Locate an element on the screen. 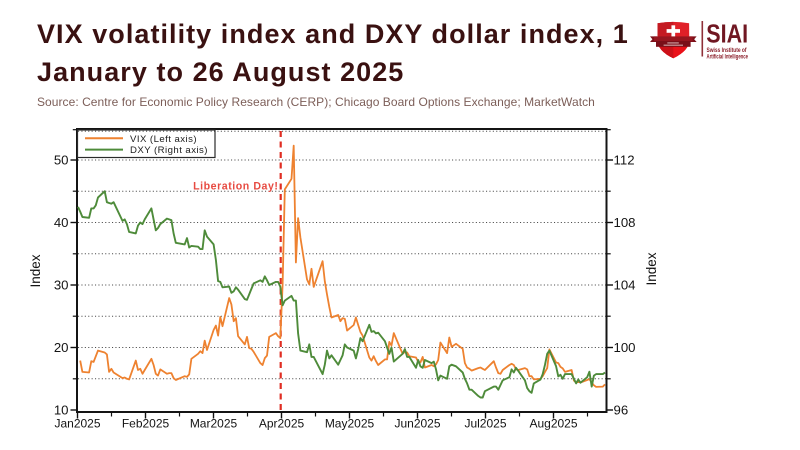 Image resolution: width=800 pixels, height=450 pixels. svg-text: 40 is located at coordinates (61, 222).